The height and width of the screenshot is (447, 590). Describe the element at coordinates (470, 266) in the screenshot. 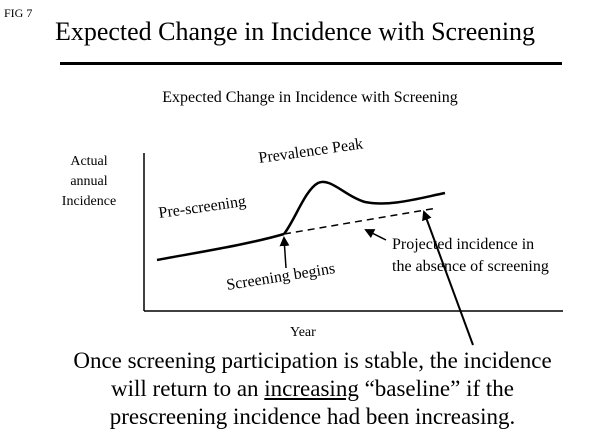

I see `projected-line-2: the absence of screening` at that location.